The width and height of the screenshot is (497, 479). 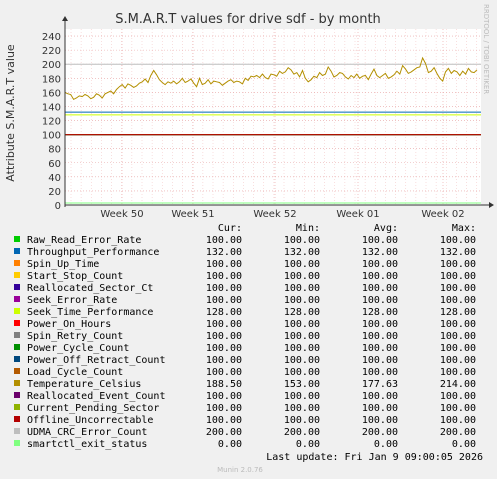 I want to click on legend-value-min: 200.00, so click(x=302, y=432).